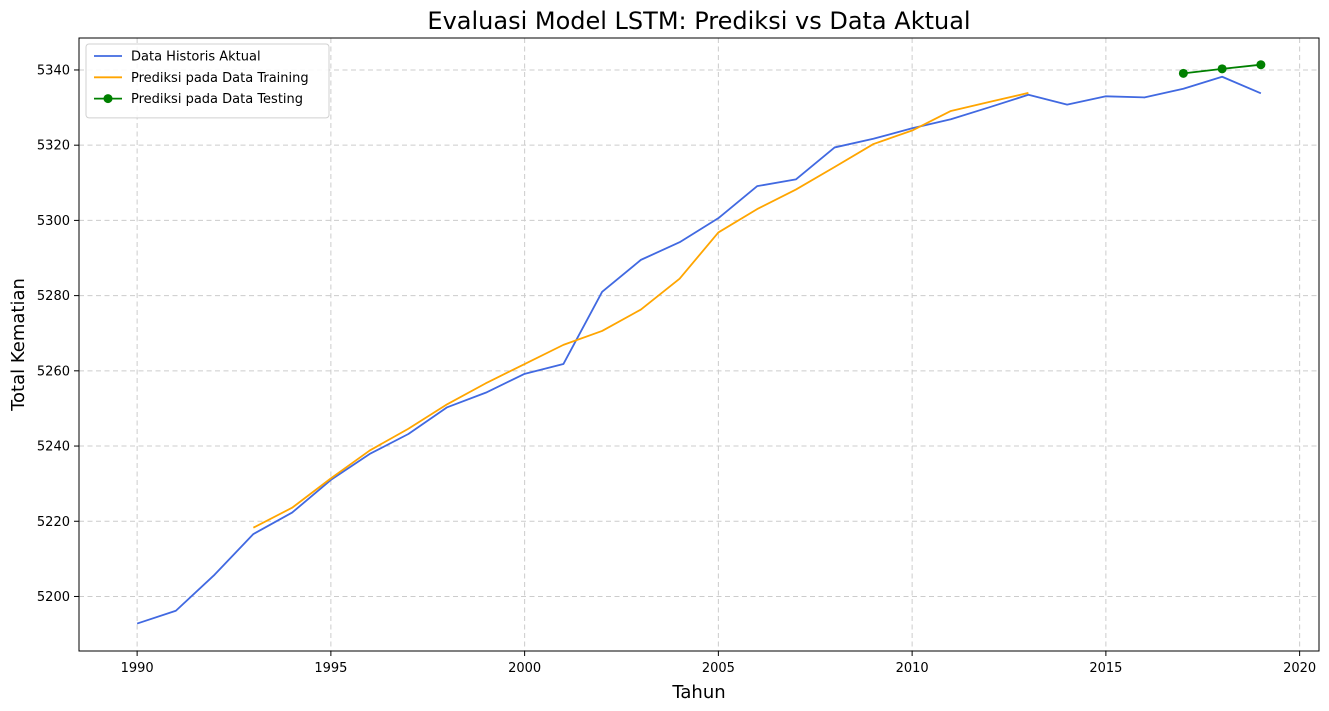 This screenshot has width=1329, height=711. What do you see at coordinates (330, 668) in the screenshot?
I see `x-tick-label: 1995` at bounding box center [330, 668].